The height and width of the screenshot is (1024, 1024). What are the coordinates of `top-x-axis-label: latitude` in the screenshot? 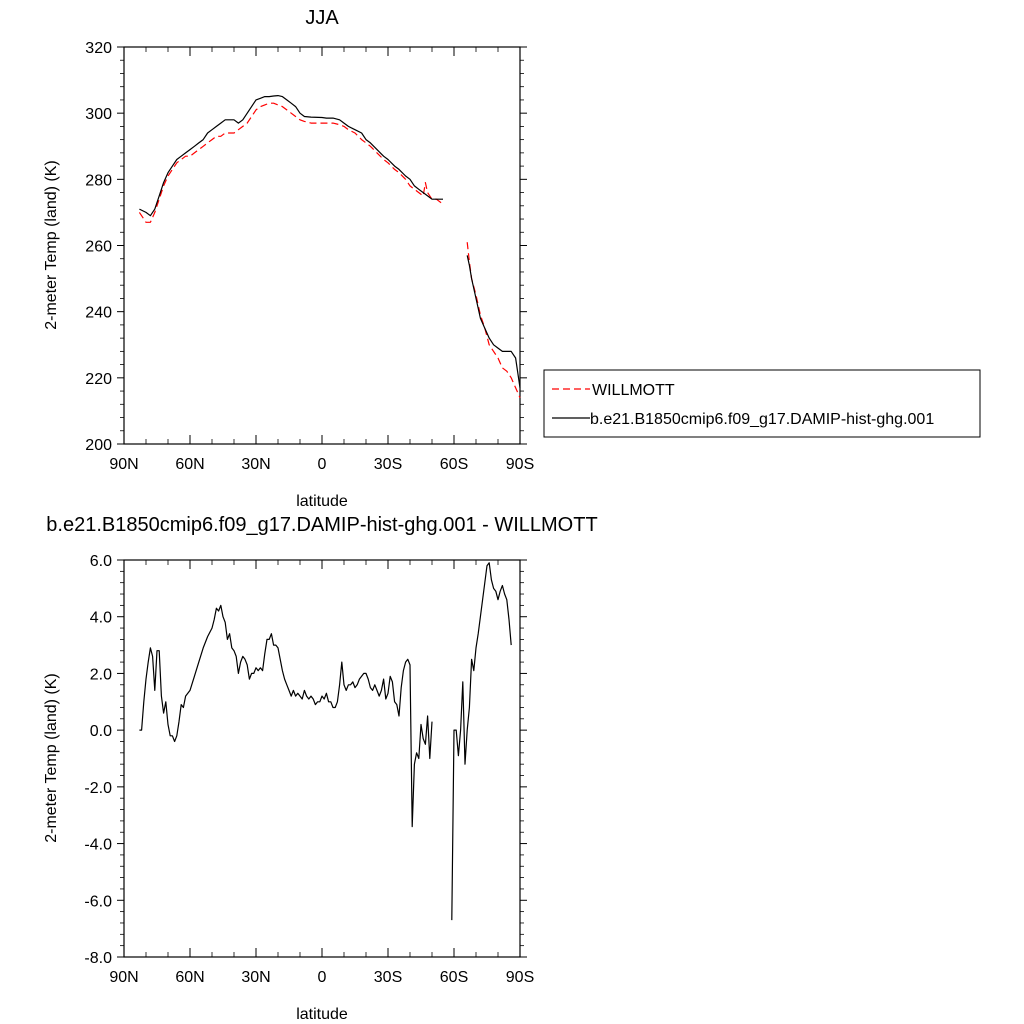 It's located at (322, 501).